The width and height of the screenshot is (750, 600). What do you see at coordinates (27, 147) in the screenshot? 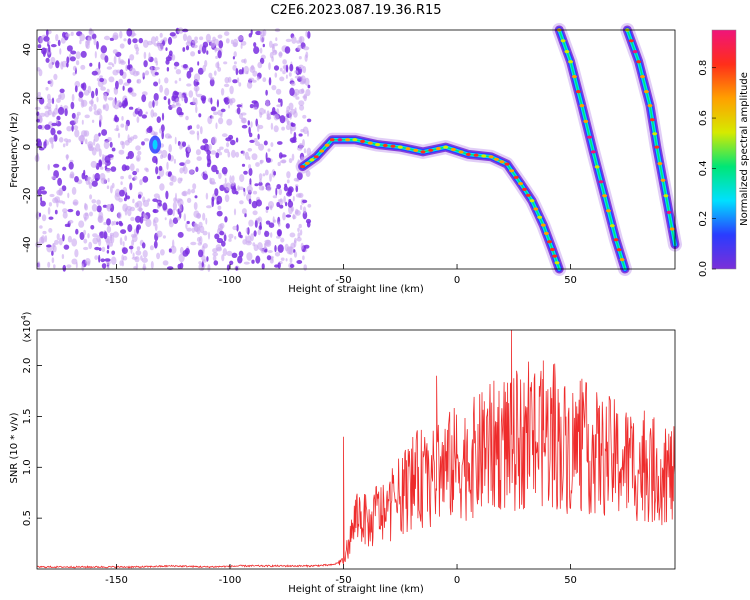
I see `spectrogram-y-tick-label: 0` at bounding box center [27, 147].